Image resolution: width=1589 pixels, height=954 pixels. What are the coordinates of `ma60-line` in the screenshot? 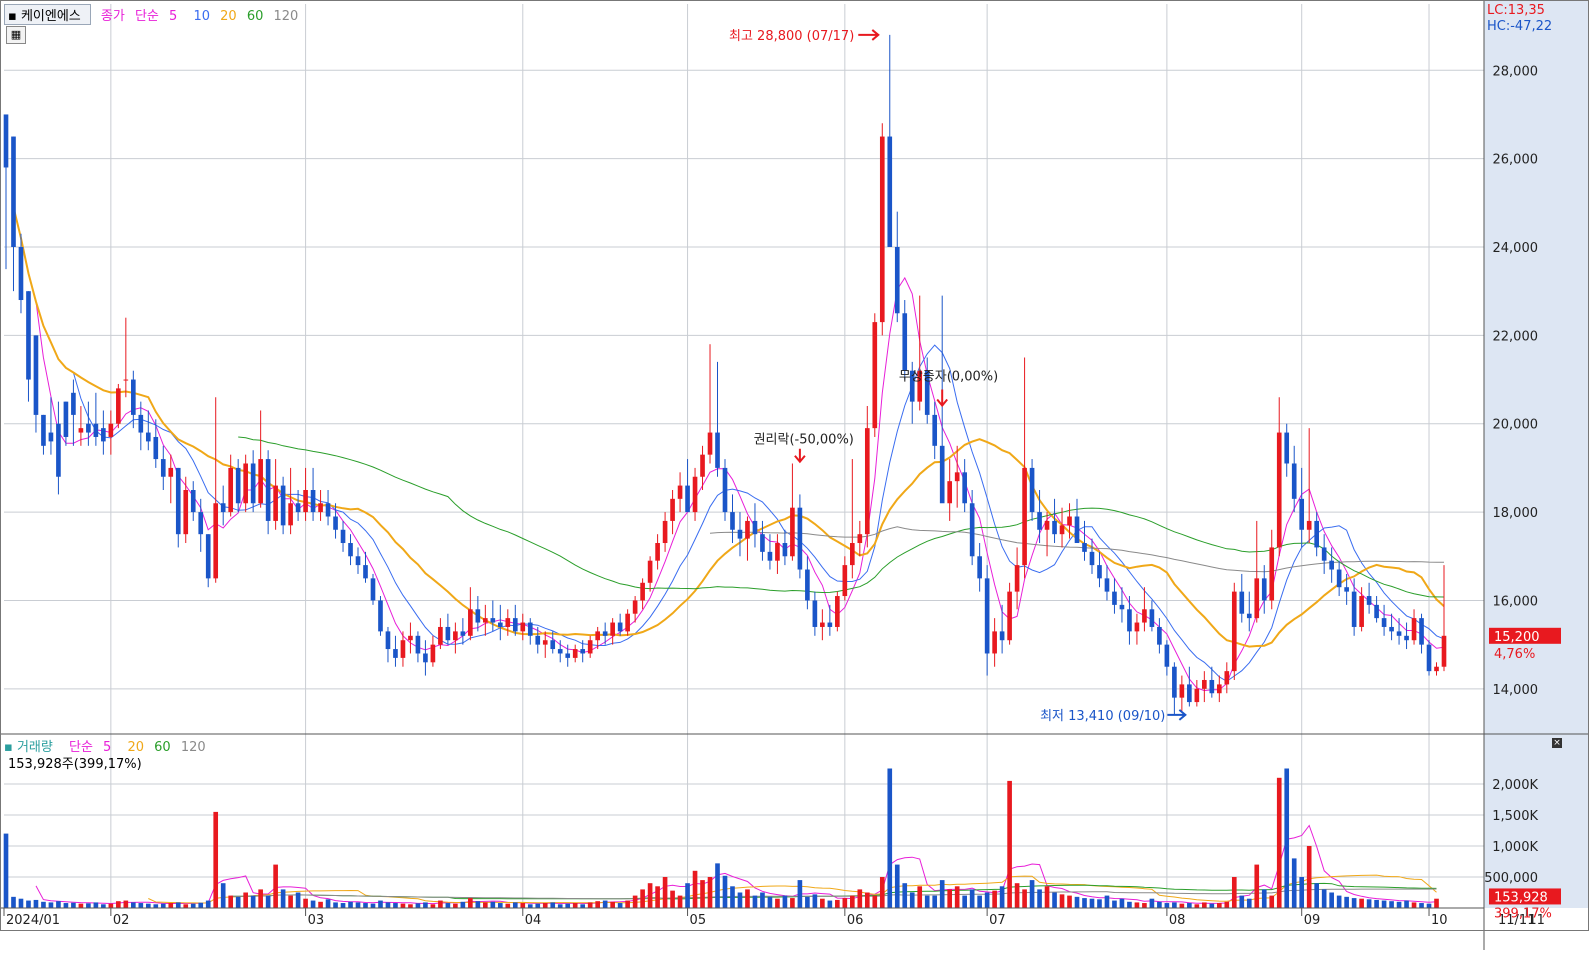 It's located at (841, 517).